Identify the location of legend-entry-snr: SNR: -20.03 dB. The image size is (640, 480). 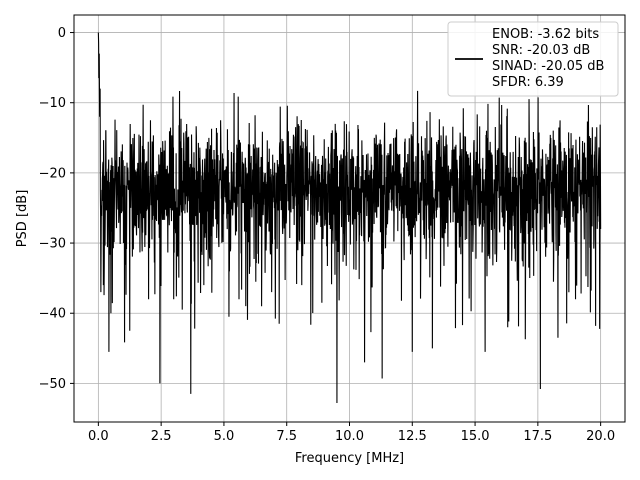
(541, 50).